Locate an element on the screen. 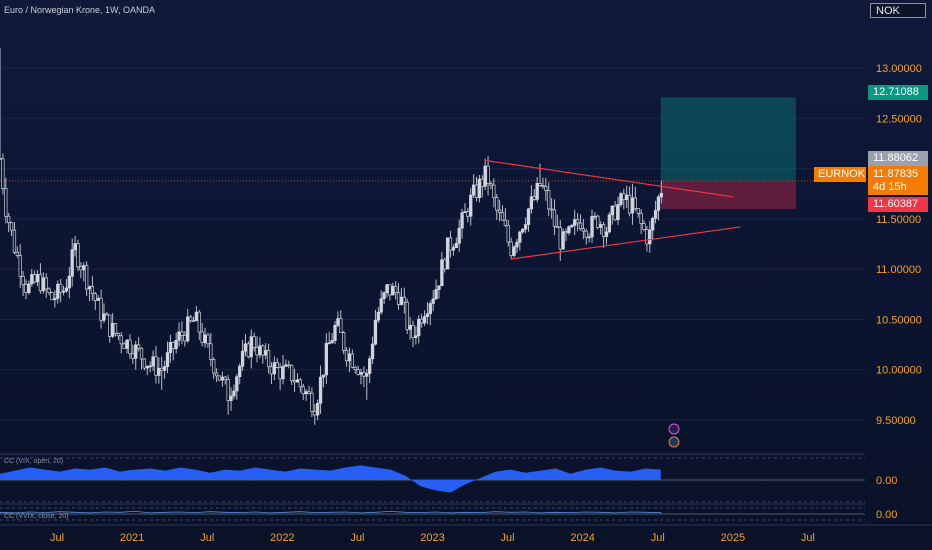 The width and height of the screenshot is (932, 550). target-price-tag: 12.71088 is located at coordinates (898, 92).